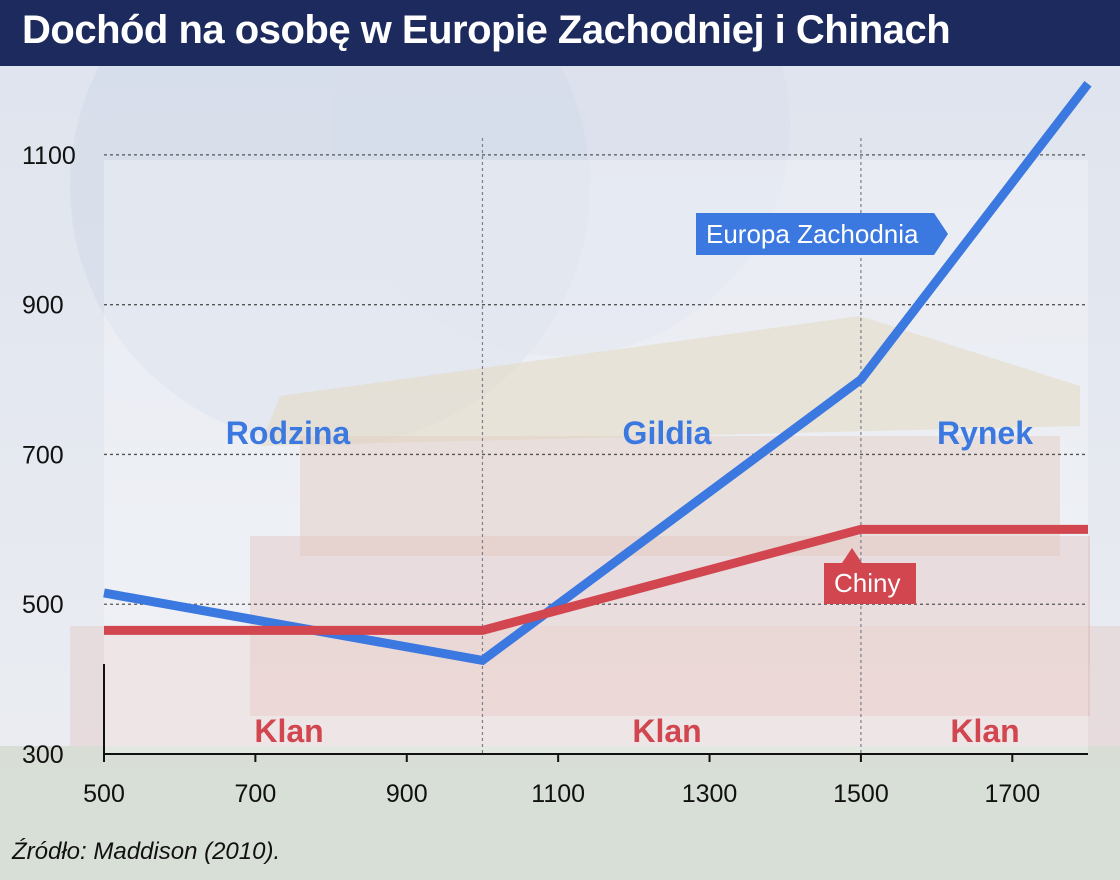 The height and width of the screenshot is (880, 1120). I want to click on era-label-europe: Rodzina, so click(288, 433).